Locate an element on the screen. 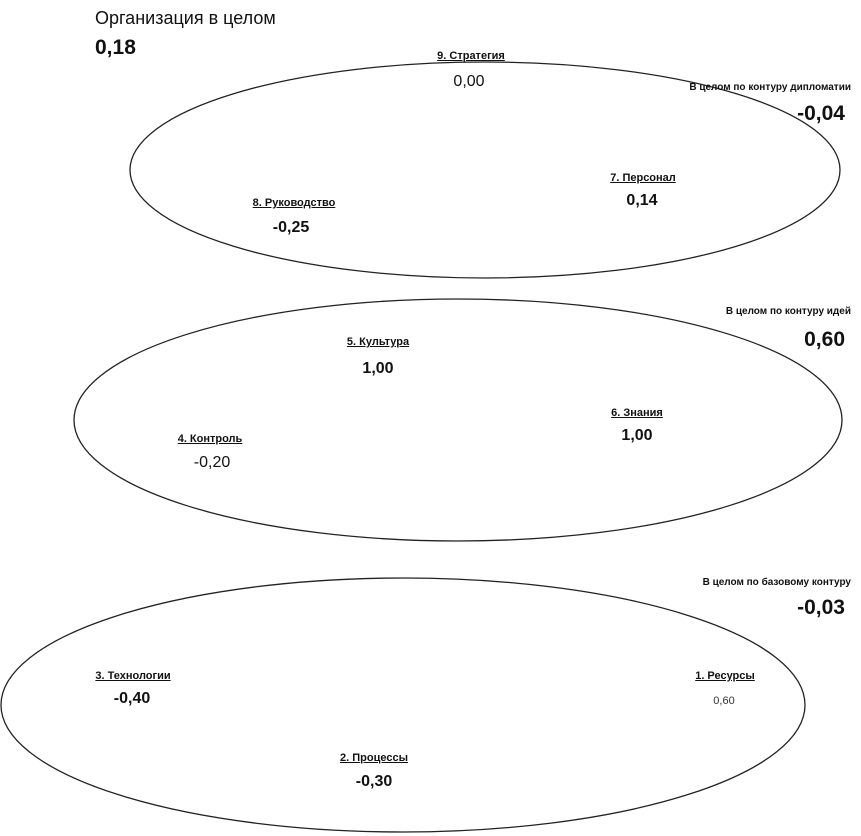 This screenshot has height=836, width=861. node-leadership-value: -0,25 is located at coordinates (291, 227).